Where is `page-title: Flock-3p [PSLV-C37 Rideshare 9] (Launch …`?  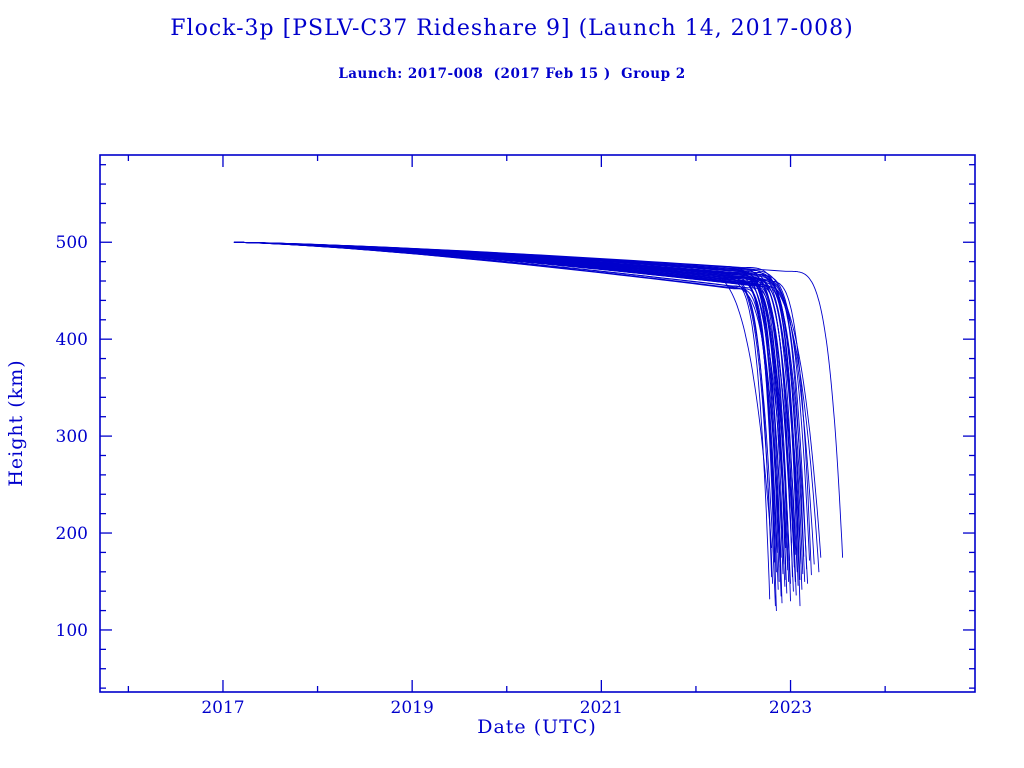 page-title: Flock-3p [PSLV-C37 Rideshare 9] (Launch … is located at coordinates (512, 28).